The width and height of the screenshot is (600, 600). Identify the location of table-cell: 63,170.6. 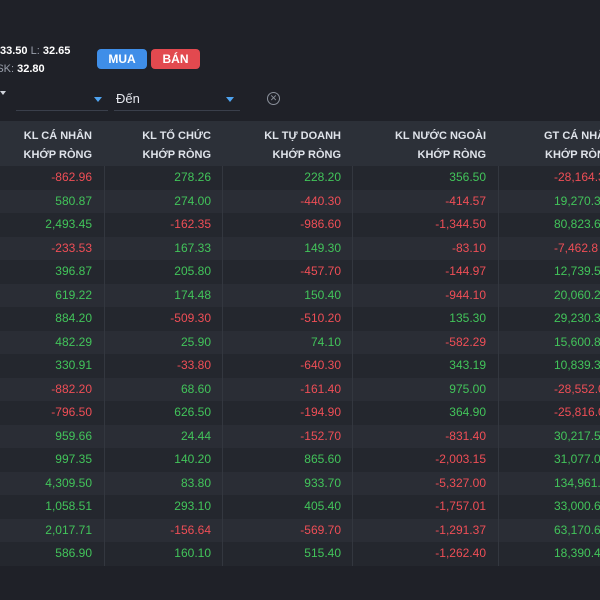
(577, 529).